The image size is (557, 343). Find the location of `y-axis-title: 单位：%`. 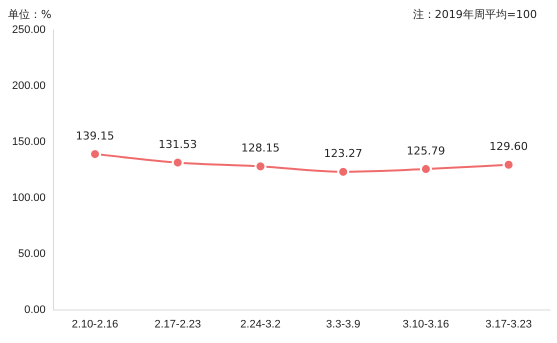

y-axis-title: 单位：% is located at coordinates (30, 14).